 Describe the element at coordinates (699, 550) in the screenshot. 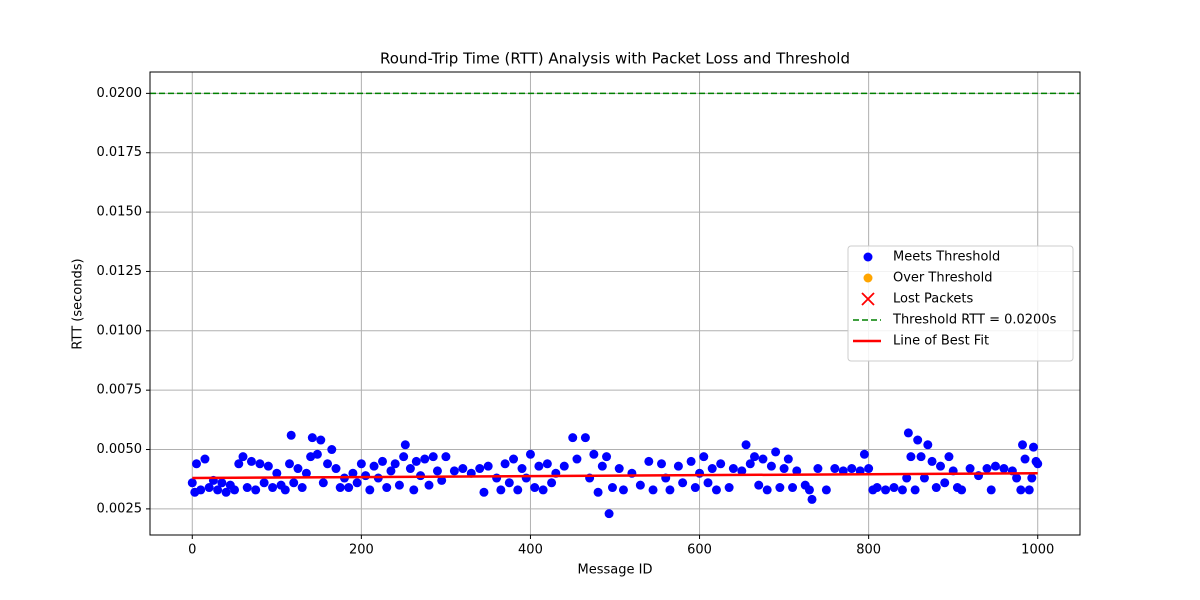

I see `x-tick-label: 600` at that location.